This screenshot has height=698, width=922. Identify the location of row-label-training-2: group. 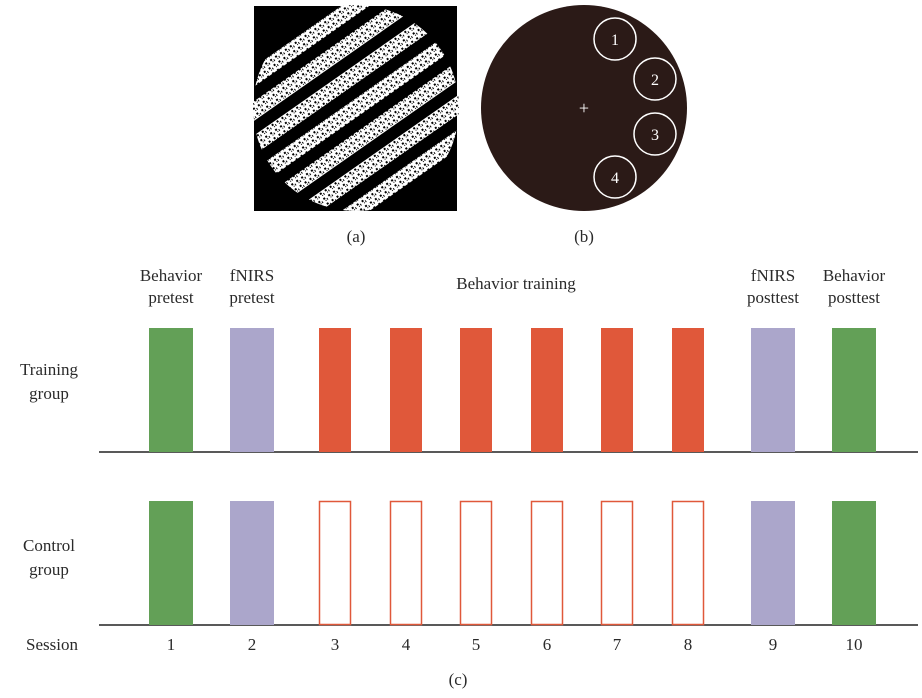
(49, 393).